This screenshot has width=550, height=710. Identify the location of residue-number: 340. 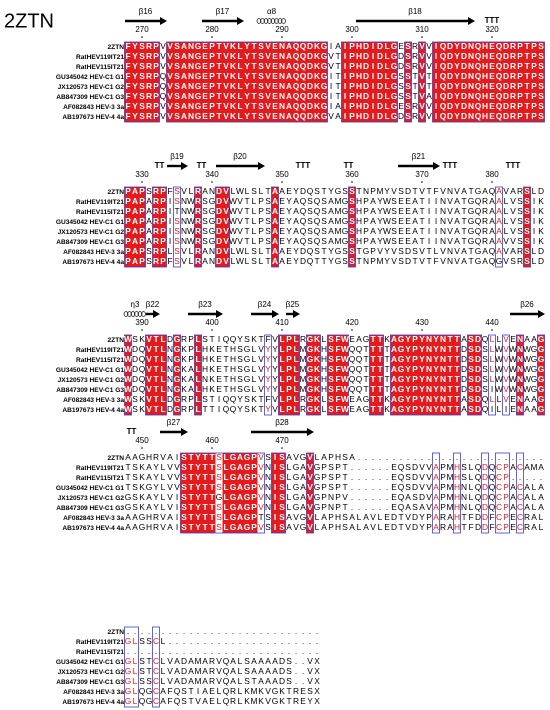
(212, 174).